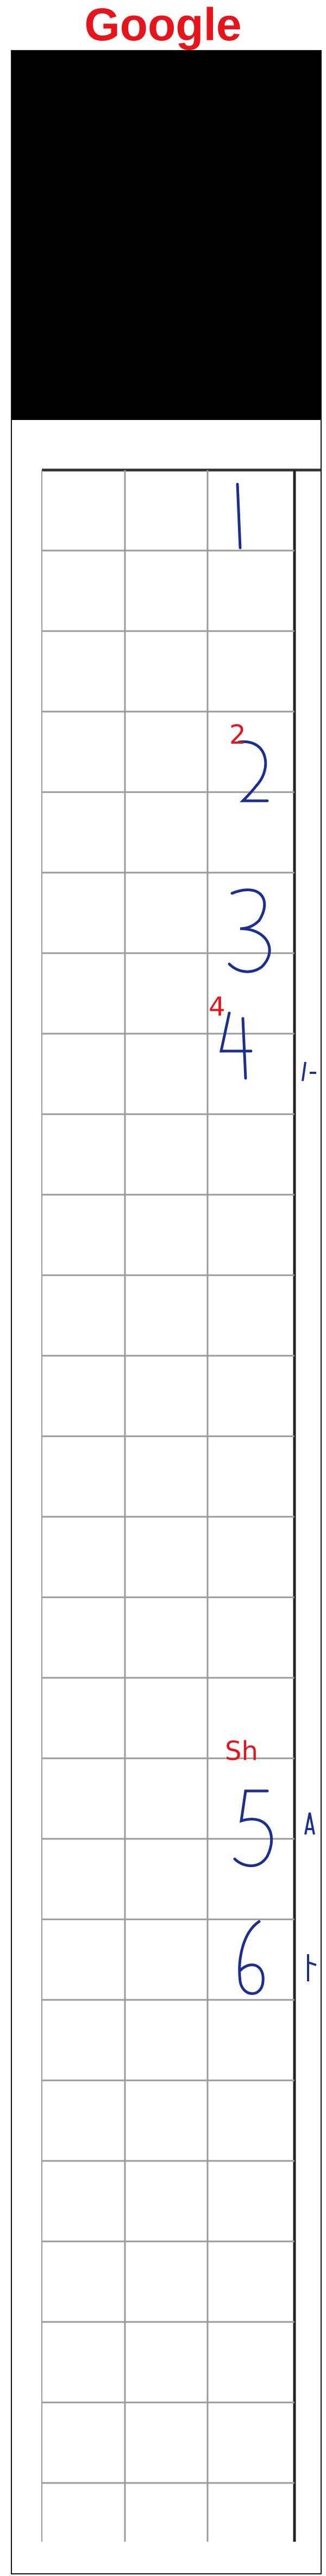  Describe the element at coordinates (163, 25) in the screenshot. I see `page-title: Google` at that location.